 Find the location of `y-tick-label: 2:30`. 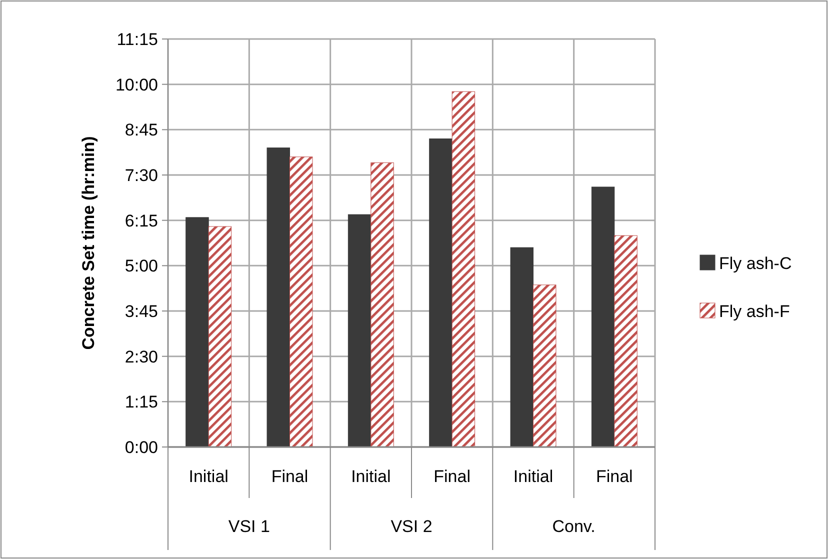

y-tick-label: 2:30 is located at coordinates (141, 356).